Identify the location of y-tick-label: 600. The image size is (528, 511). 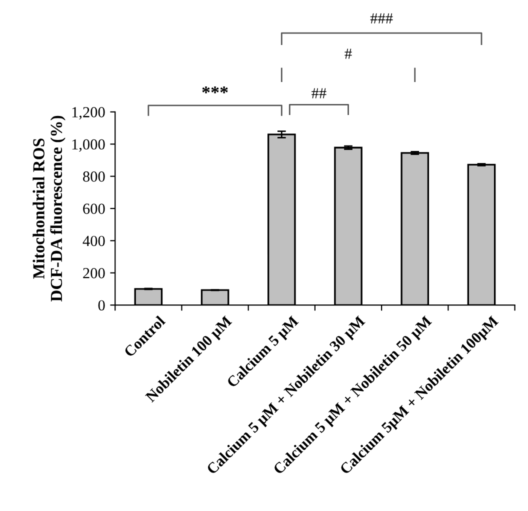
(94, 209).